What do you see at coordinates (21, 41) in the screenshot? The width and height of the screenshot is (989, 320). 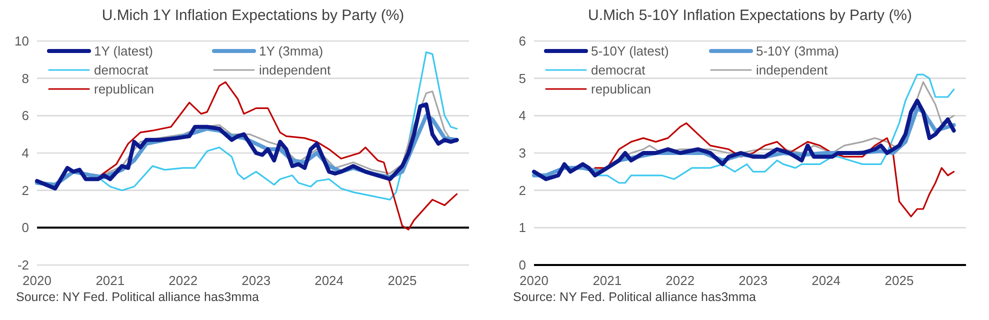 I see `y-tick-label: 10` at bounding box center [21, 41].